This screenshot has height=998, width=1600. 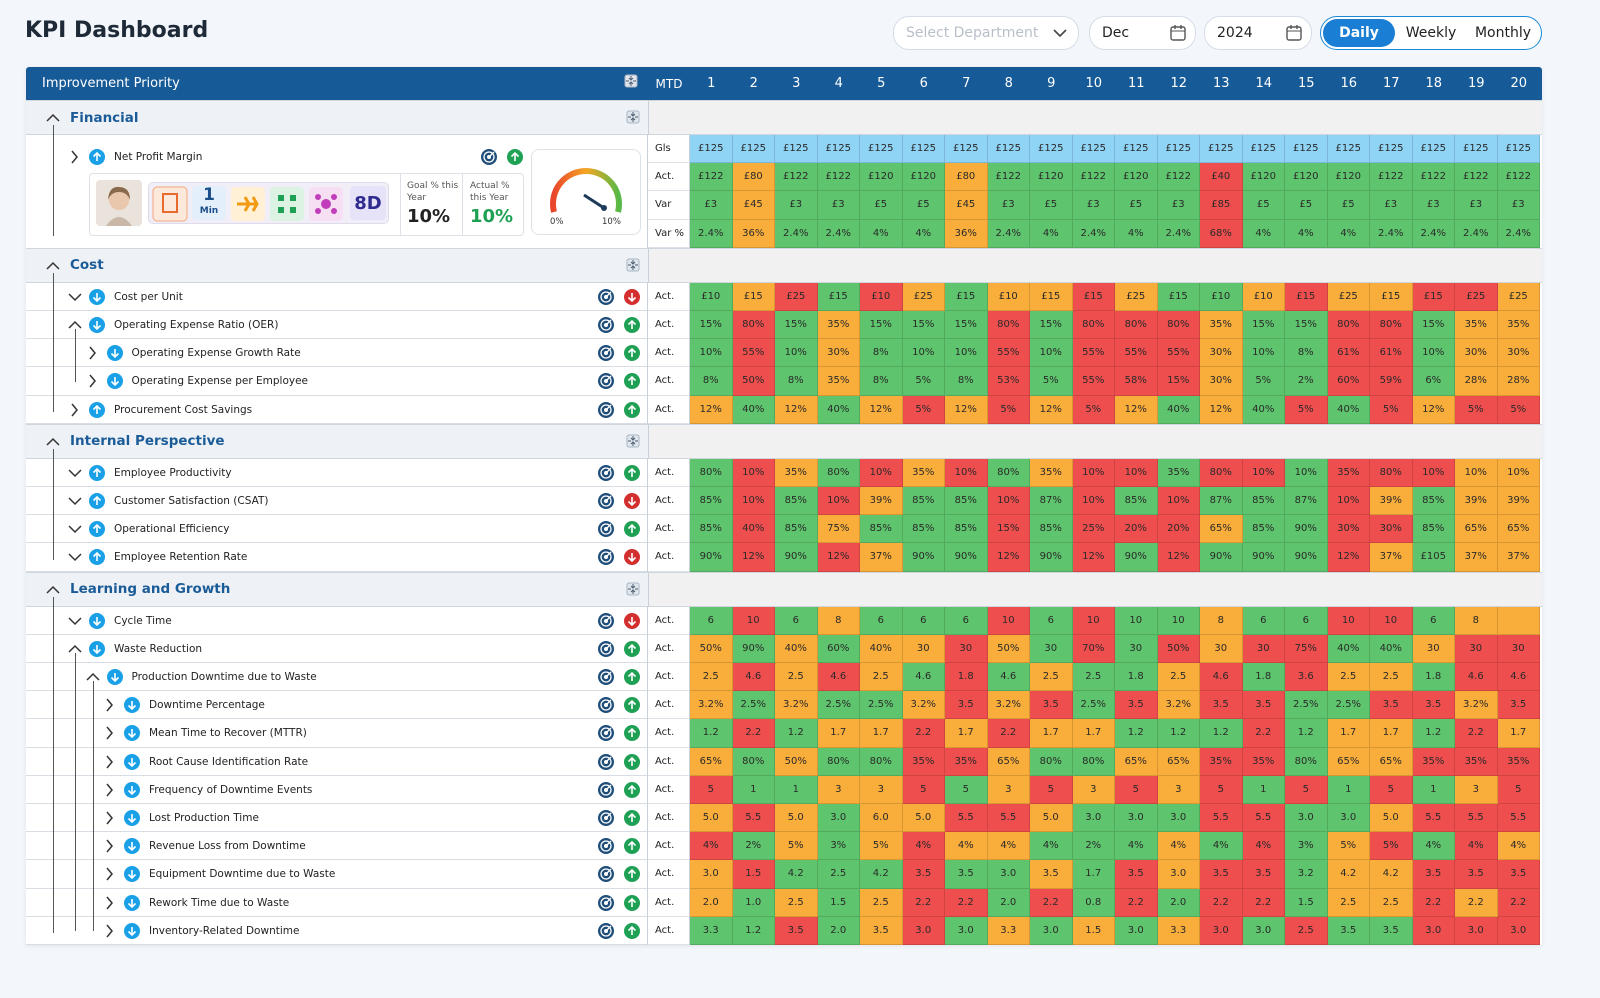 I want to click on period-tab: Daily, so click(x=1359, y=33).